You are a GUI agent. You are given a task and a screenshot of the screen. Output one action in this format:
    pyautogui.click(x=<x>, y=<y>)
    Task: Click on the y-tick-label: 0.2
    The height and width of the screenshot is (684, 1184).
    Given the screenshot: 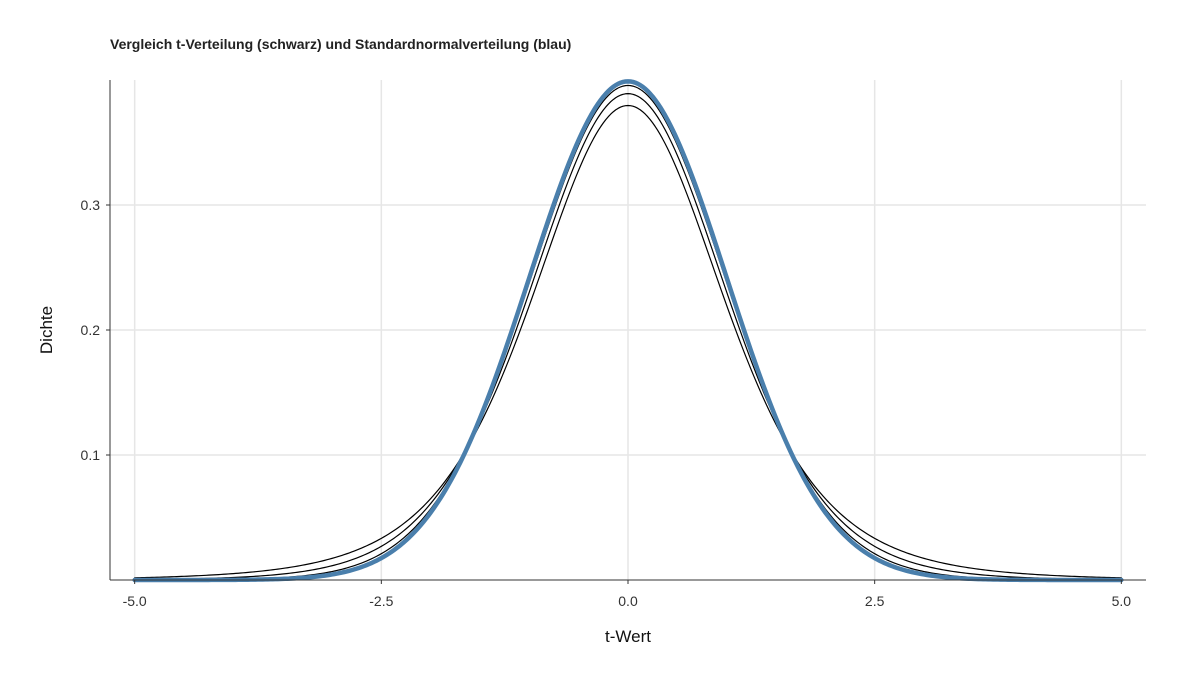 What is the action you would take?
    pyautogui.click(x=91, y=330)
    